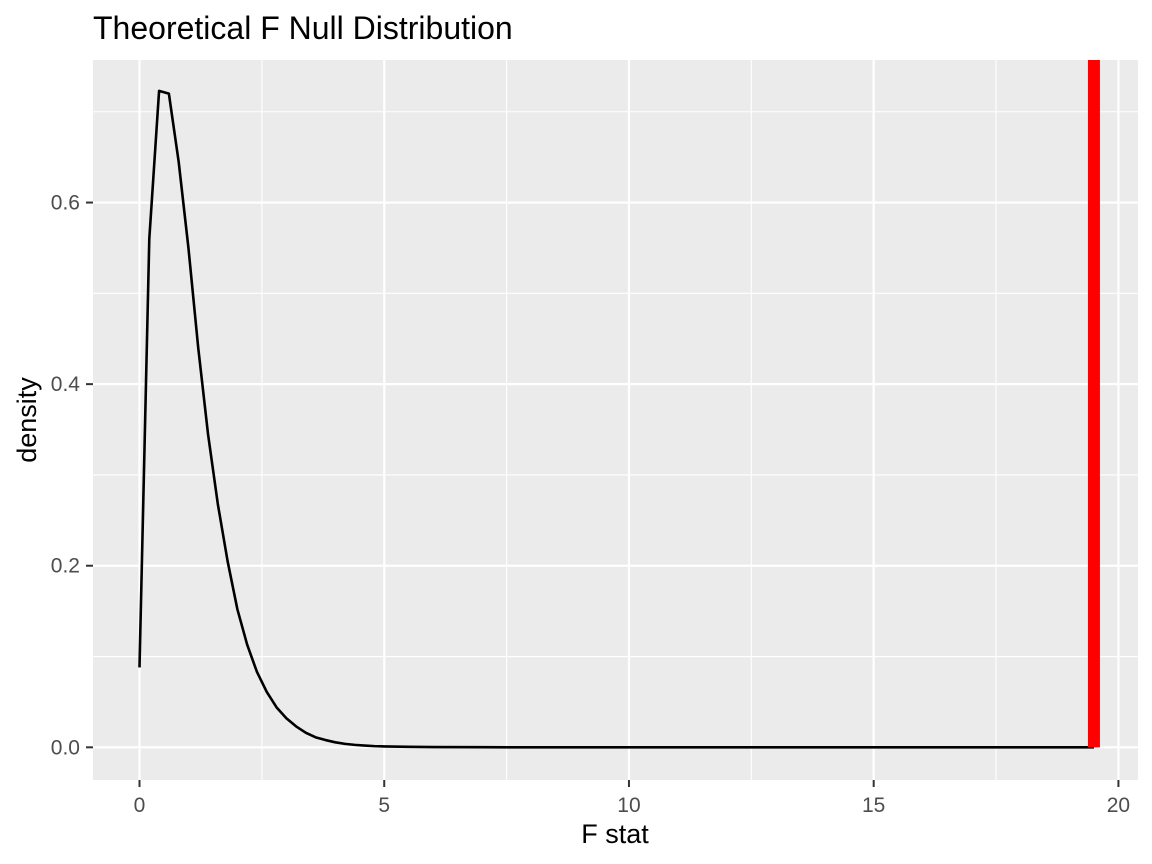  I want to click on y-axis-title: density, so click(27, 420).